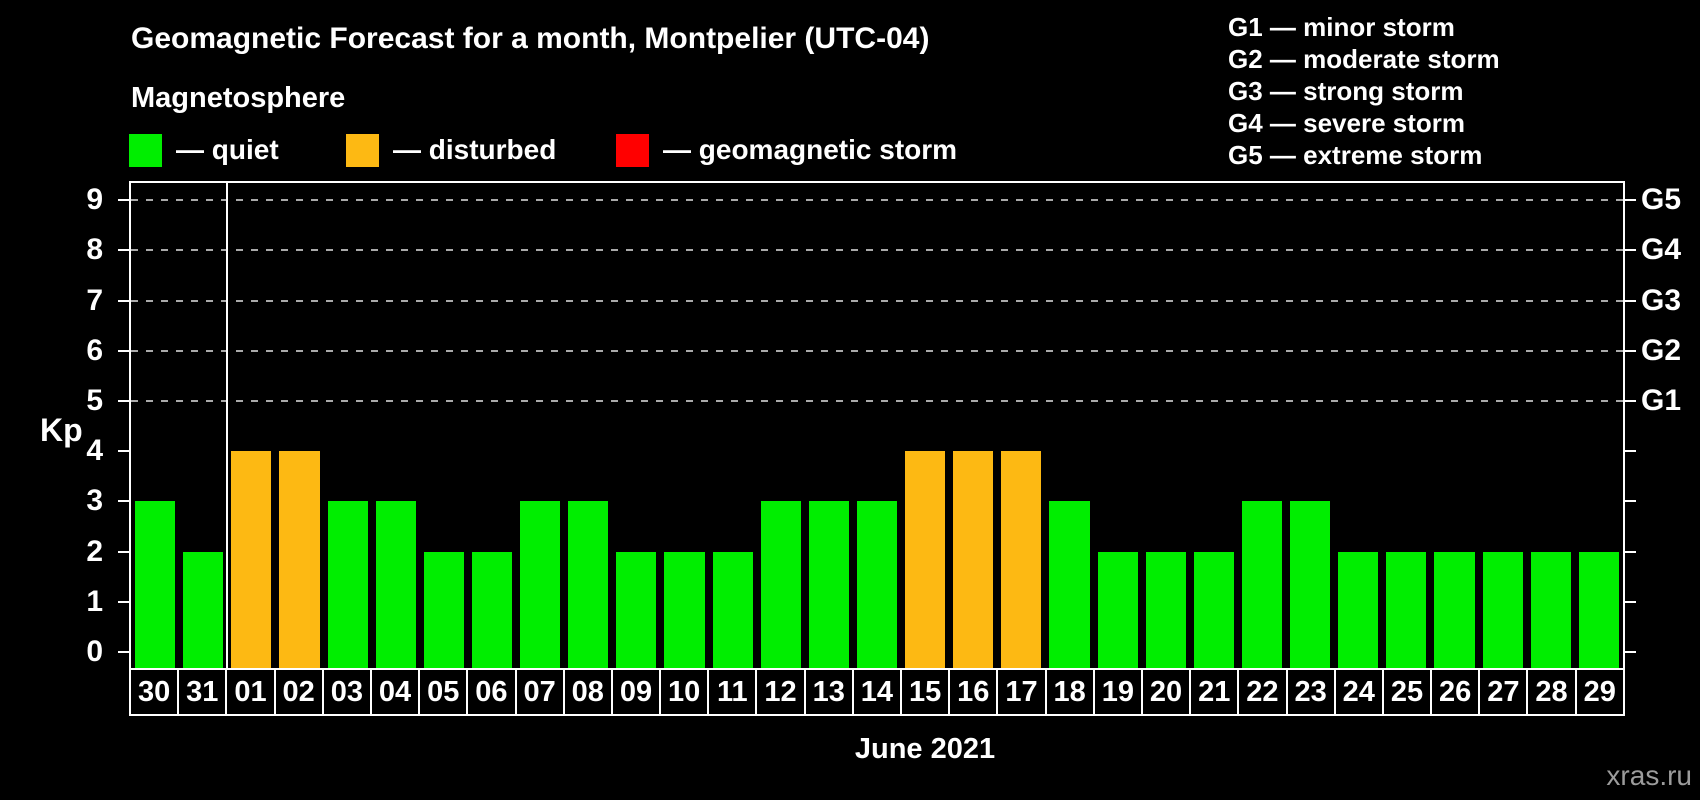 This screenshot has height=800, width=1700. I want to click on y-tick-label-7: 7, so click(94, 300).